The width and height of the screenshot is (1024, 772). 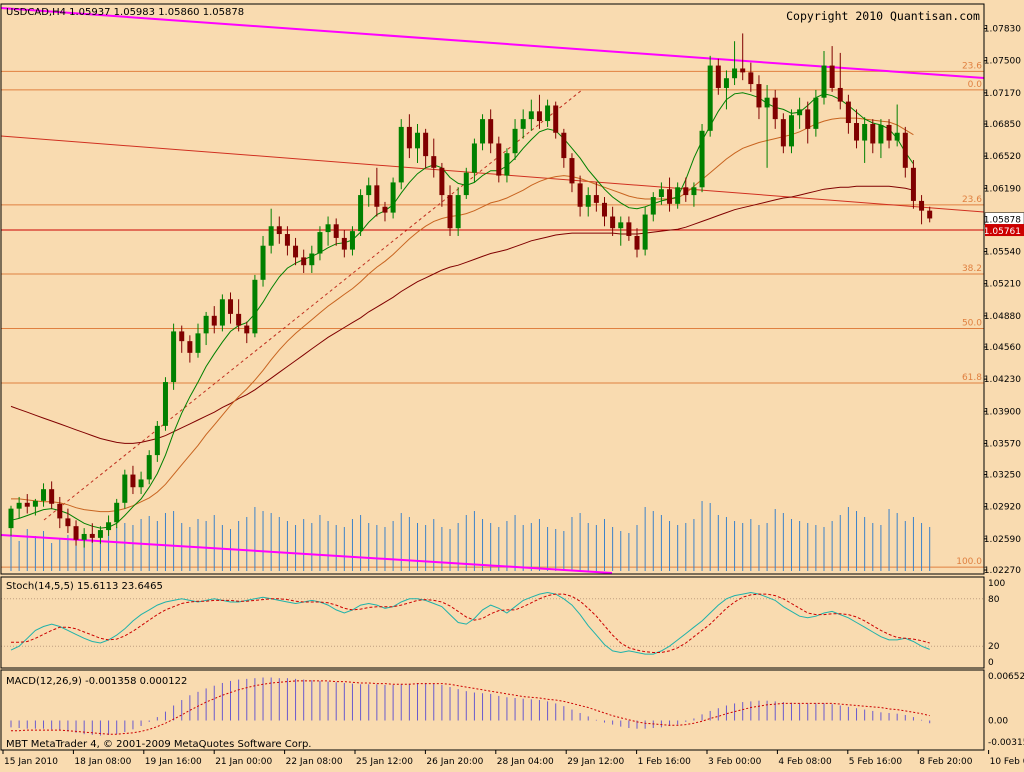 I want to click on fib-level-label: 100.0, so click(x=969, y=562).